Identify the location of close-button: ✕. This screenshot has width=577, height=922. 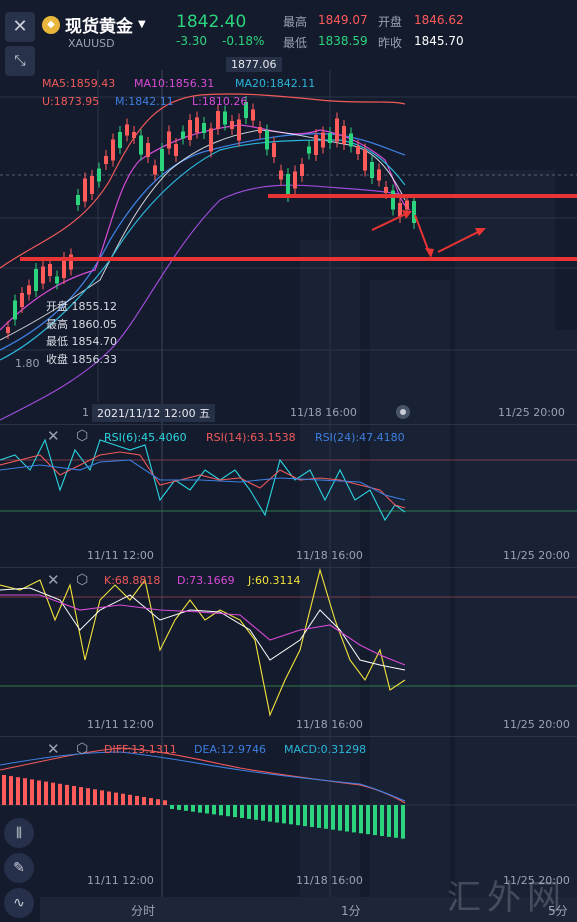
(20, 27).